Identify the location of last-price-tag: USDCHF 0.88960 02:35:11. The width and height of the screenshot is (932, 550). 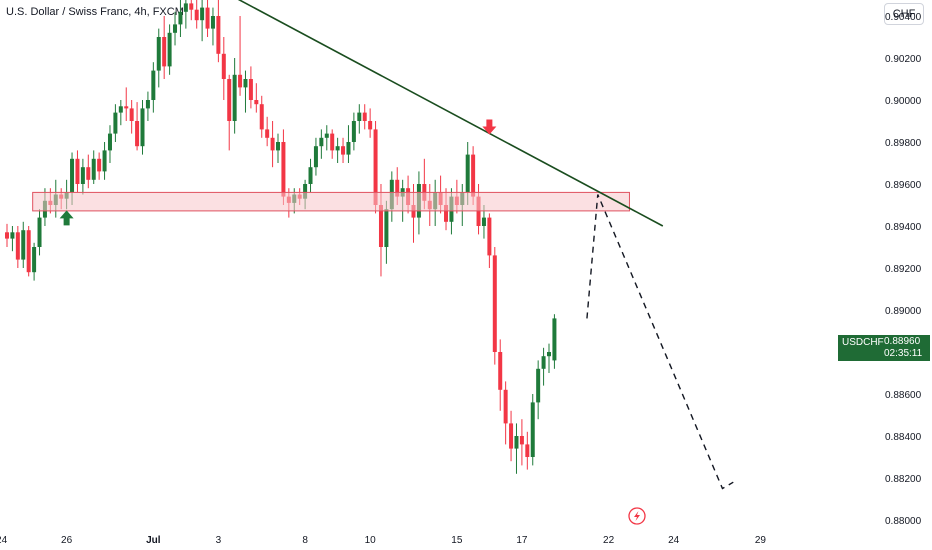
(884, 348).